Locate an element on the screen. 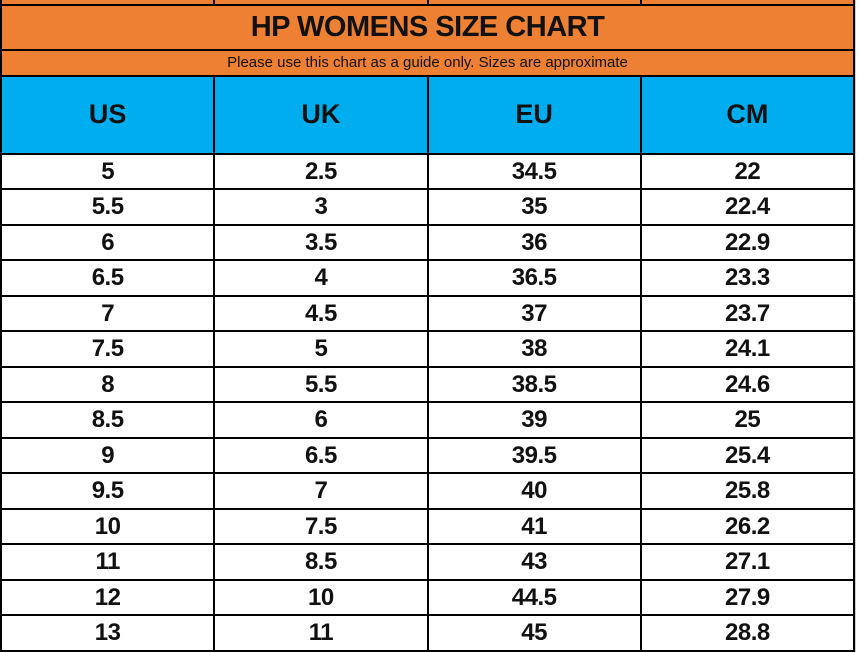 The image size is (858, 652). size-cell: 27.1 is located at coordinates (747, 562).